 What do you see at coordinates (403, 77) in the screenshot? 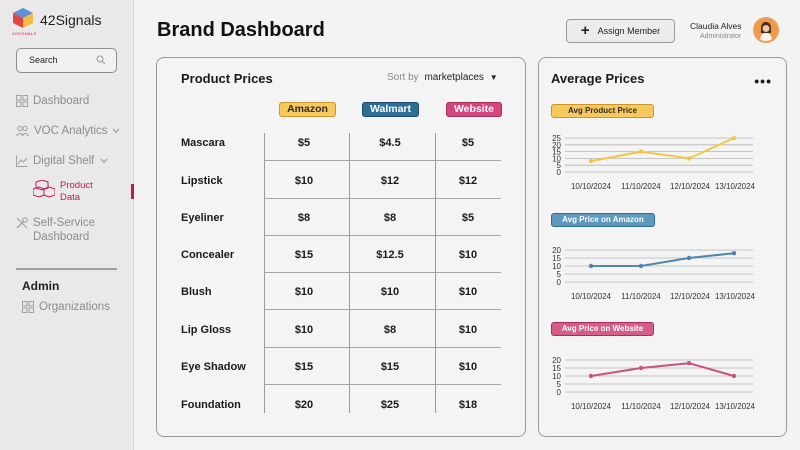
I see `sort-label: Sort by` at bounding box center [403, 77].